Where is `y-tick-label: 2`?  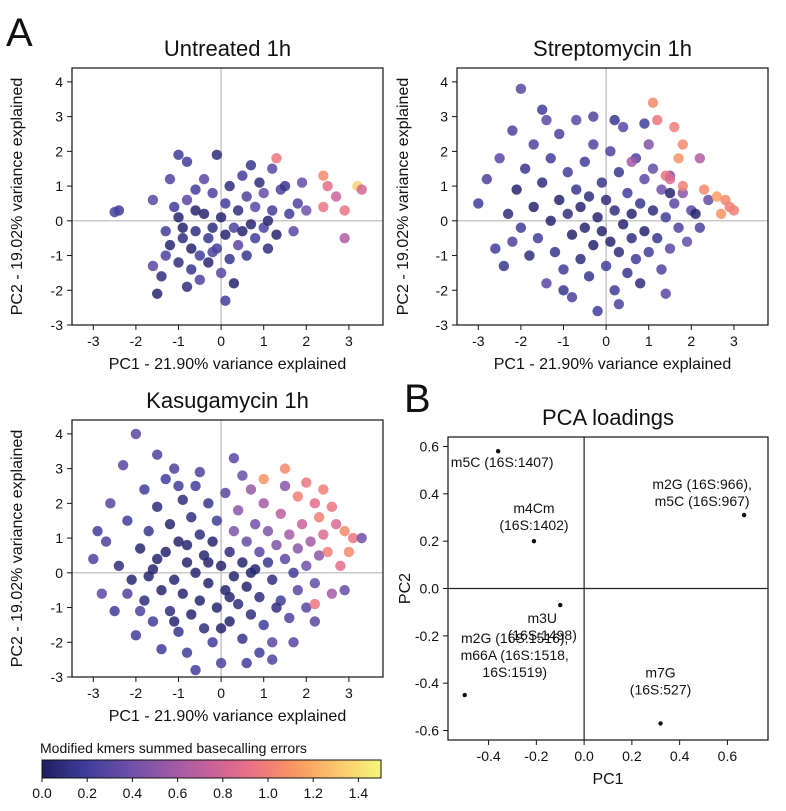 y-tick-label: 2 is located at coordinates (59, 503).